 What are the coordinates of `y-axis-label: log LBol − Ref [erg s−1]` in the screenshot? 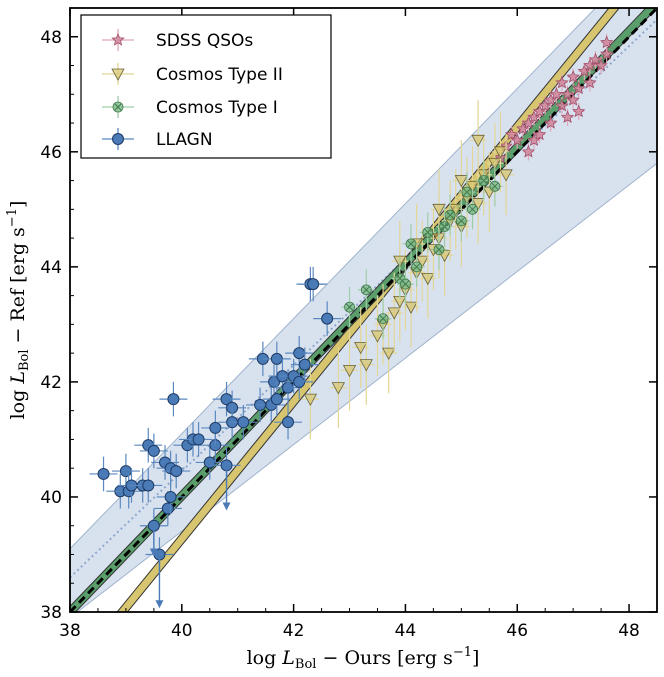 It's located at (18, 310).